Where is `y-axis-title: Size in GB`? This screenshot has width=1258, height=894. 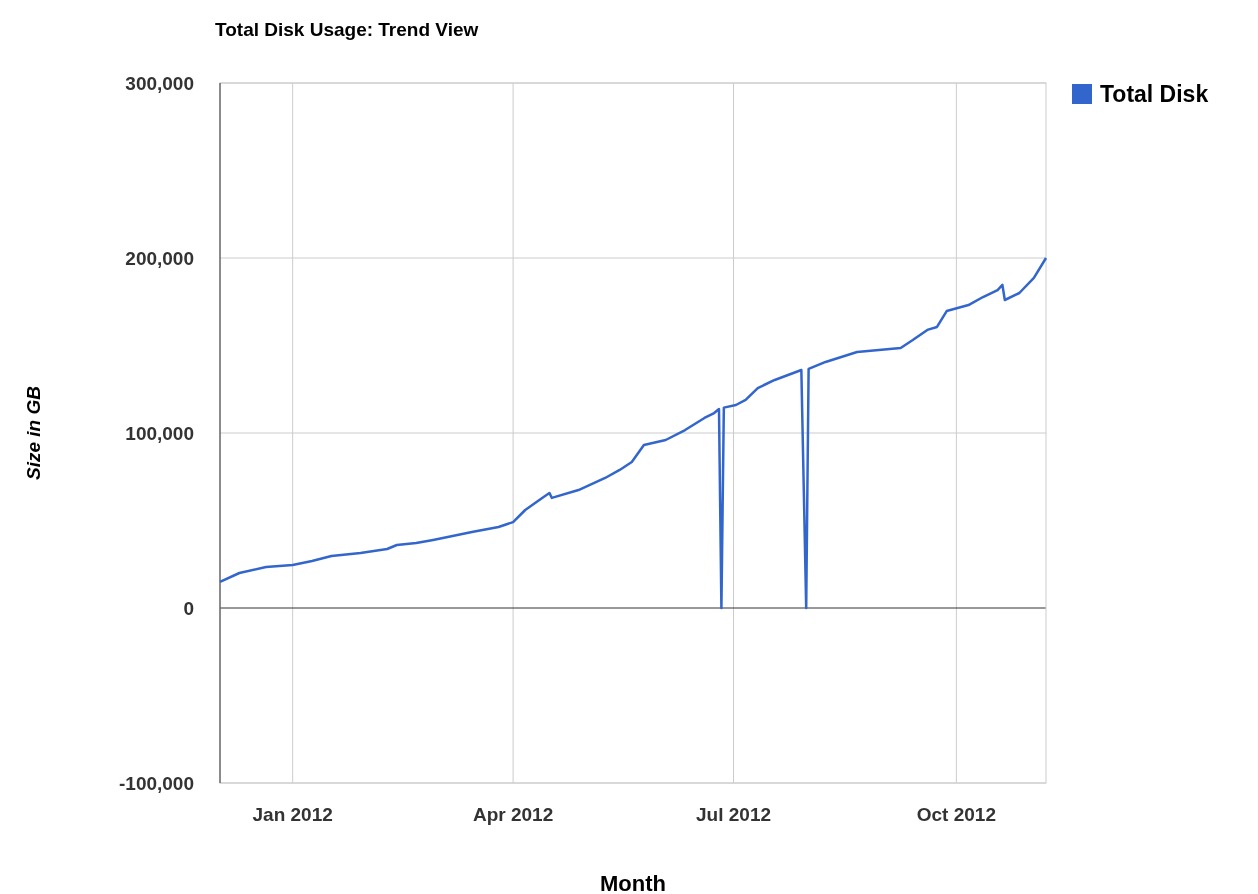 y-axis-title: Size in GB is located at coordinates (33, 432).